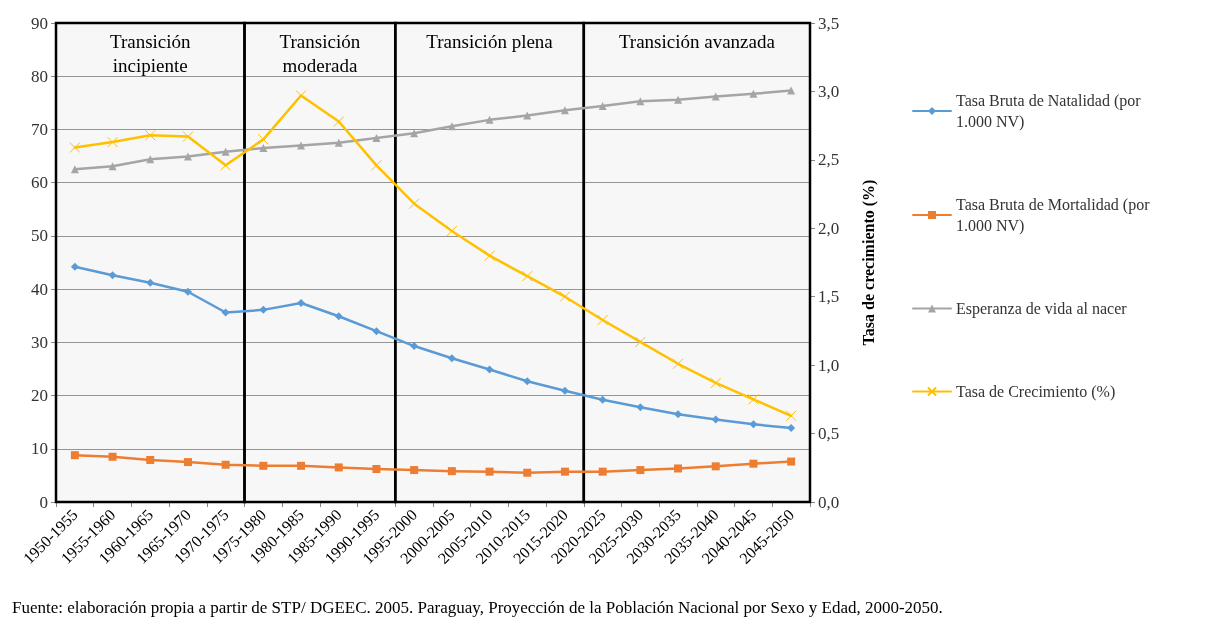  I want to click on y-tick-label: 60, so click(39, 183).